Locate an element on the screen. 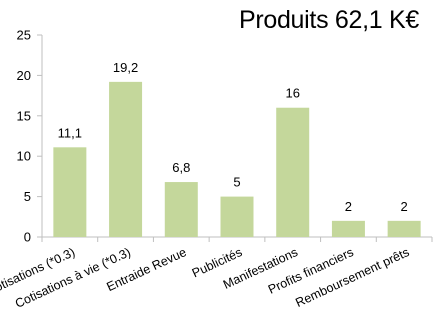  data-label: 11,1 is located at coordinates (70, 132).